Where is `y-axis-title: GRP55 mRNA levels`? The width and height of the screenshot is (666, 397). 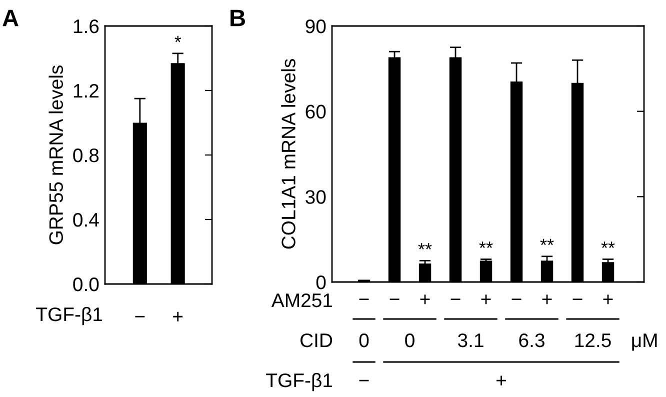 y-axis-title: GRP55 mRNA levels is located at coordinates (56, 154).